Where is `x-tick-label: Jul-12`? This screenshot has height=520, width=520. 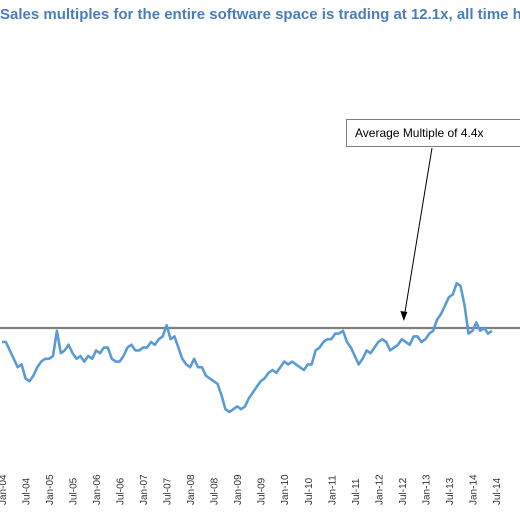 x-tick-label: Jul-12 is located at coordinates (403, 491).